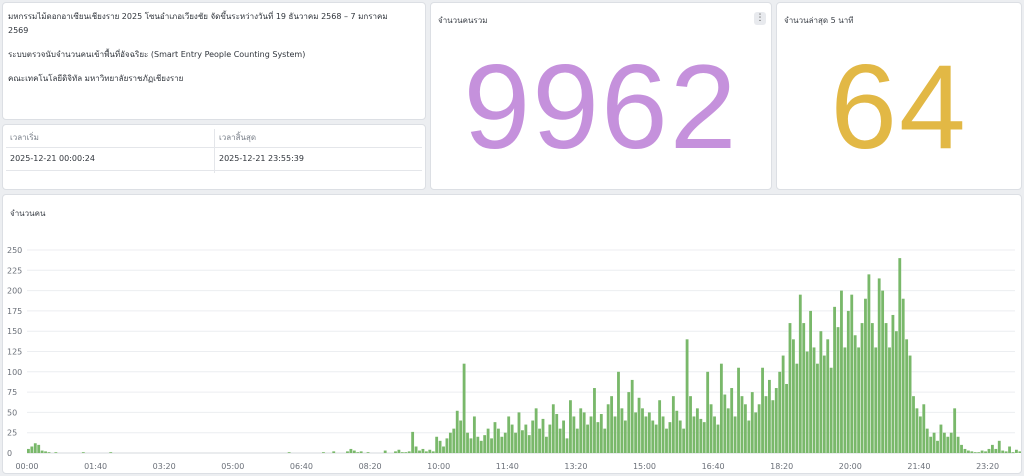  I want to click on start-time-value: 2025-12-21 00:00:24, so click(52, 158).